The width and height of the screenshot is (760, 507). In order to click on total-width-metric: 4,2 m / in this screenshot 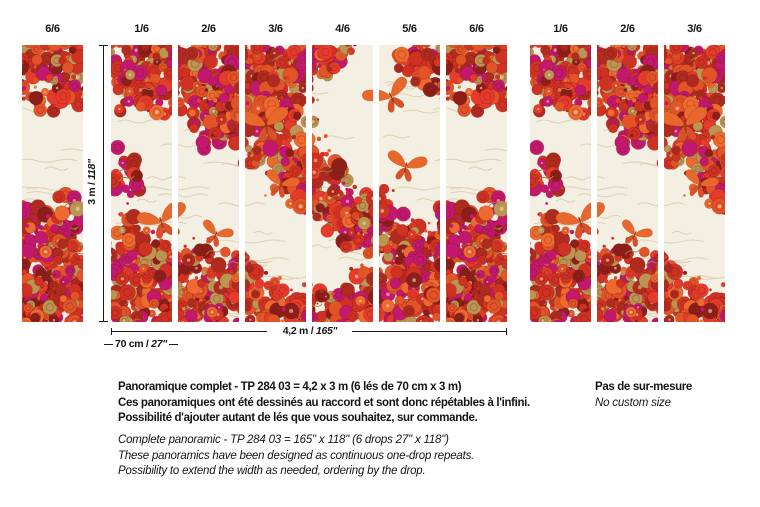, I will do `click(299, 331)`.